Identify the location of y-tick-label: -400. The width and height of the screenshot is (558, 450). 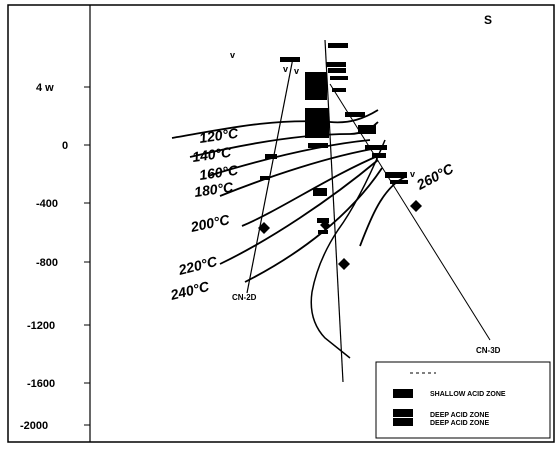
(47, 204).